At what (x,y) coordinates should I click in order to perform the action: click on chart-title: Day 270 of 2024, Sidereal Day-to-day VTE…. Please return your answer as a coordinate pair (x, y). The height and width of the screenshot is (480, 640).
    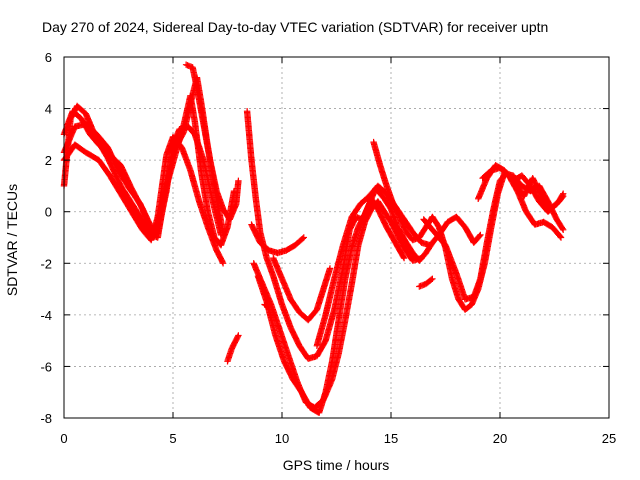
    Looking at the image, I should click on (295, 27).